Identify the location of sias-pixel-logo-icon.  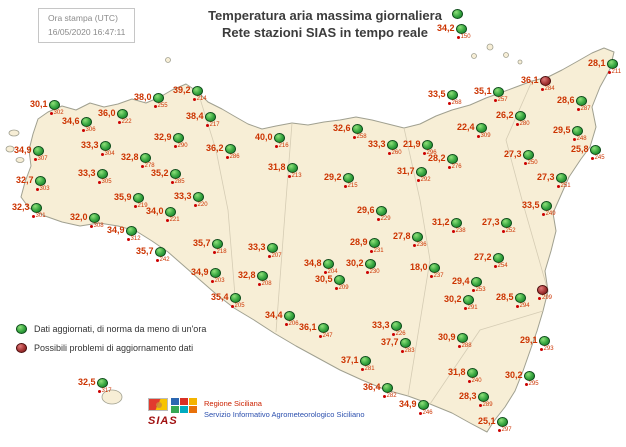
(184, 405).